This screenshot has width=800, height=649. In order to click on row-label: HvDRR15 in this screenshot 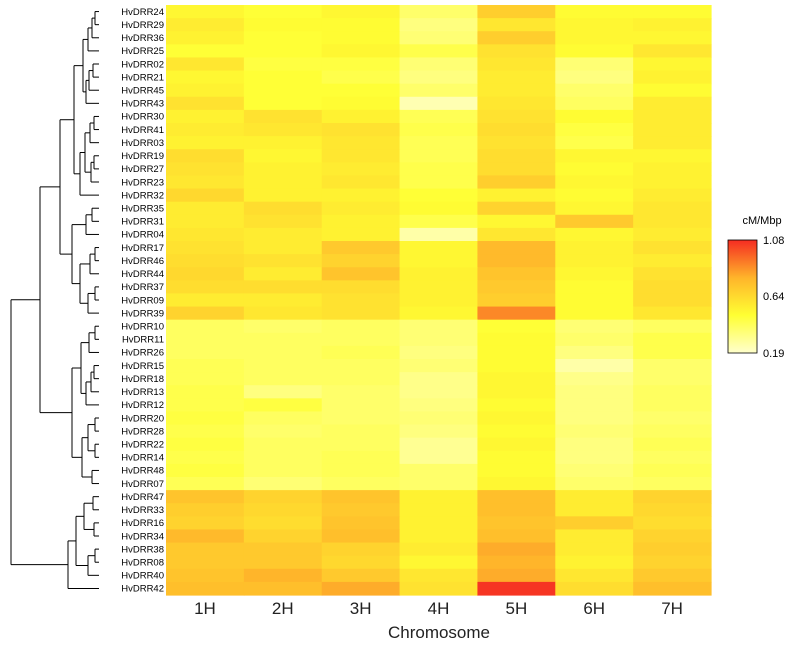, I will do `click(142, 366)`.